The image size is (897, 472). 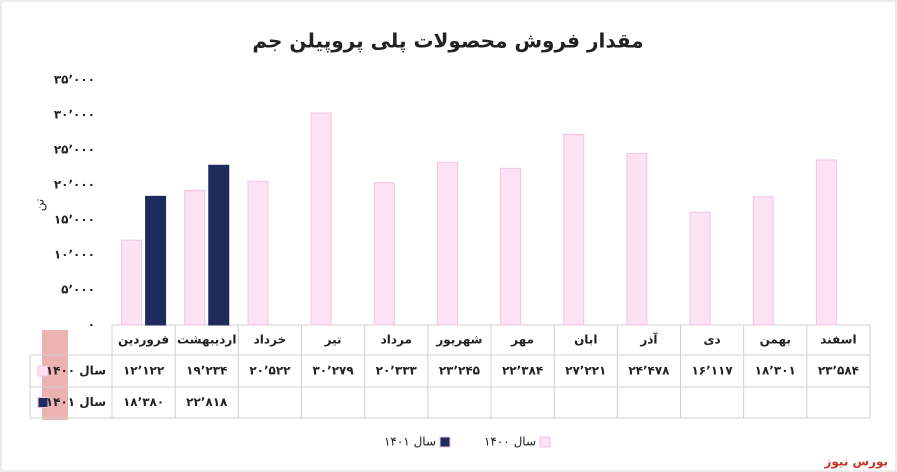 I want to click on table-value: ۱۹٬۲۳۴, so click(x=206, y=371).